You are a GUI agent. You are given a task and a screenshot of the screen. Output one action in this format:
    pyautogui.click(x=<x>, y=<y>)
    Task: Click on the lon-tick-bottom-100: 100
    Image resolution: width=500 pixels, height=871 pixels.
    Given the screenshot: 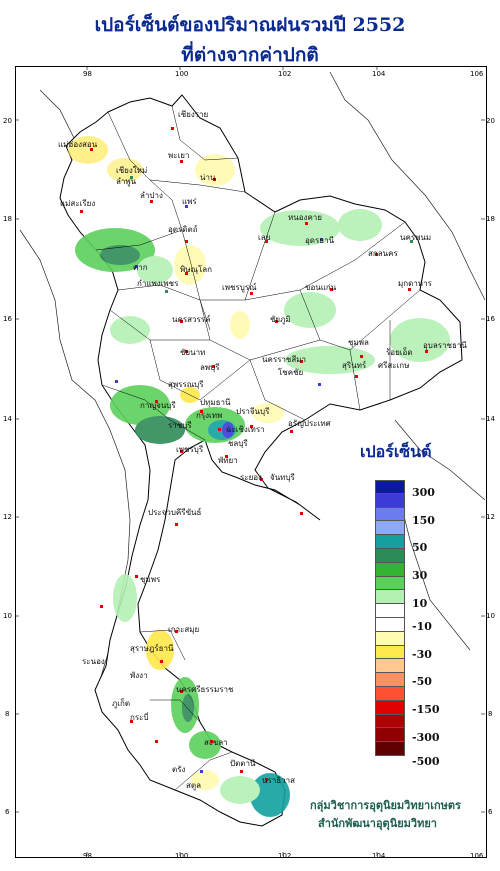 What is the action you would take?
    pyautogui.click(x=182, y=856)
    